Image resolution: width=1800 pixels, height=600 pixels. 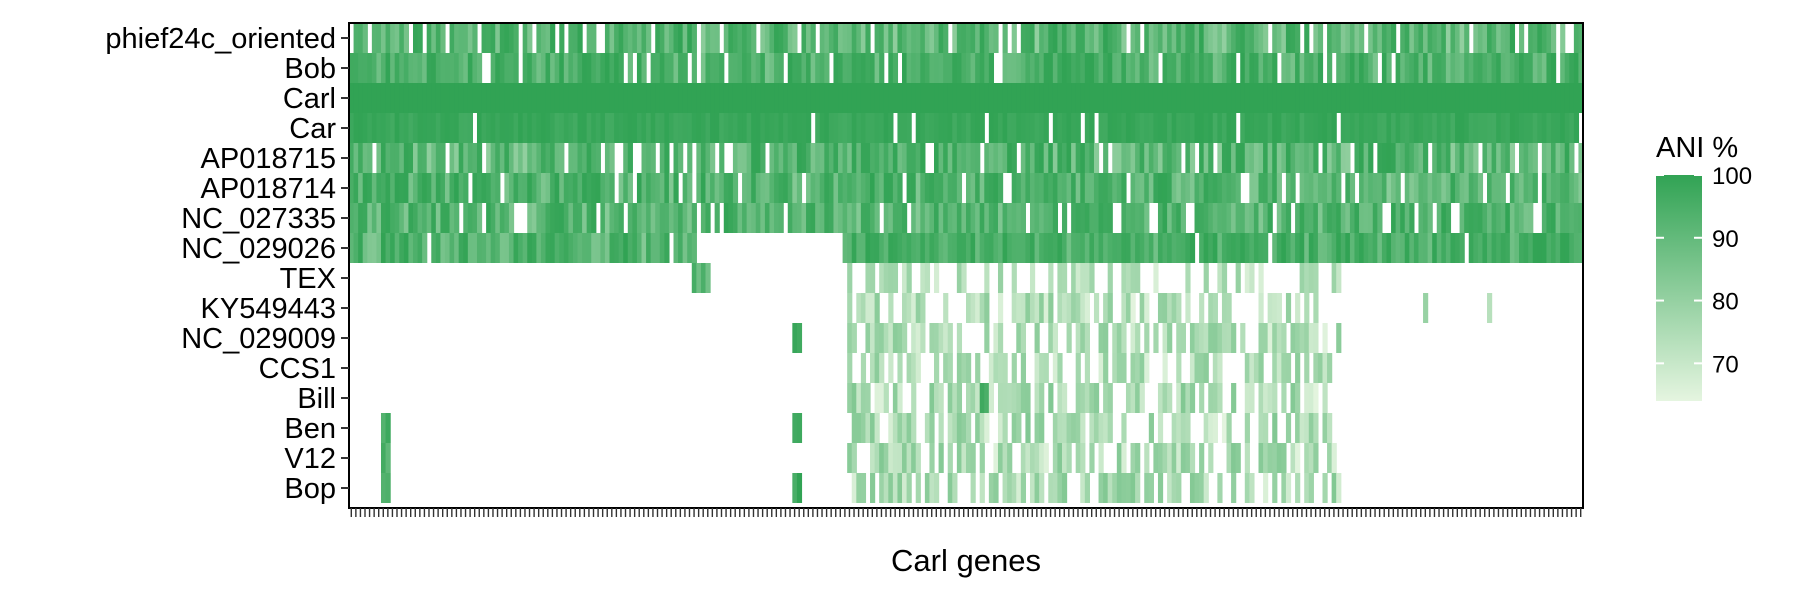 I want to click on colorbar-tick-label: 80, so click(x=1725, y=302).